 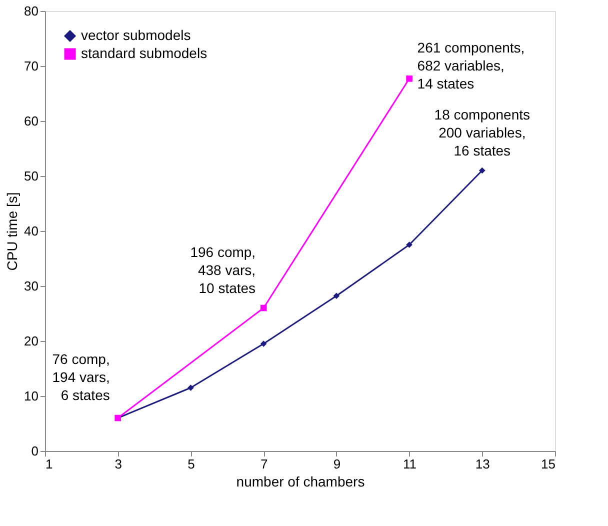 I want to click on y-tick-label: 10, so click(x=31, y=396).